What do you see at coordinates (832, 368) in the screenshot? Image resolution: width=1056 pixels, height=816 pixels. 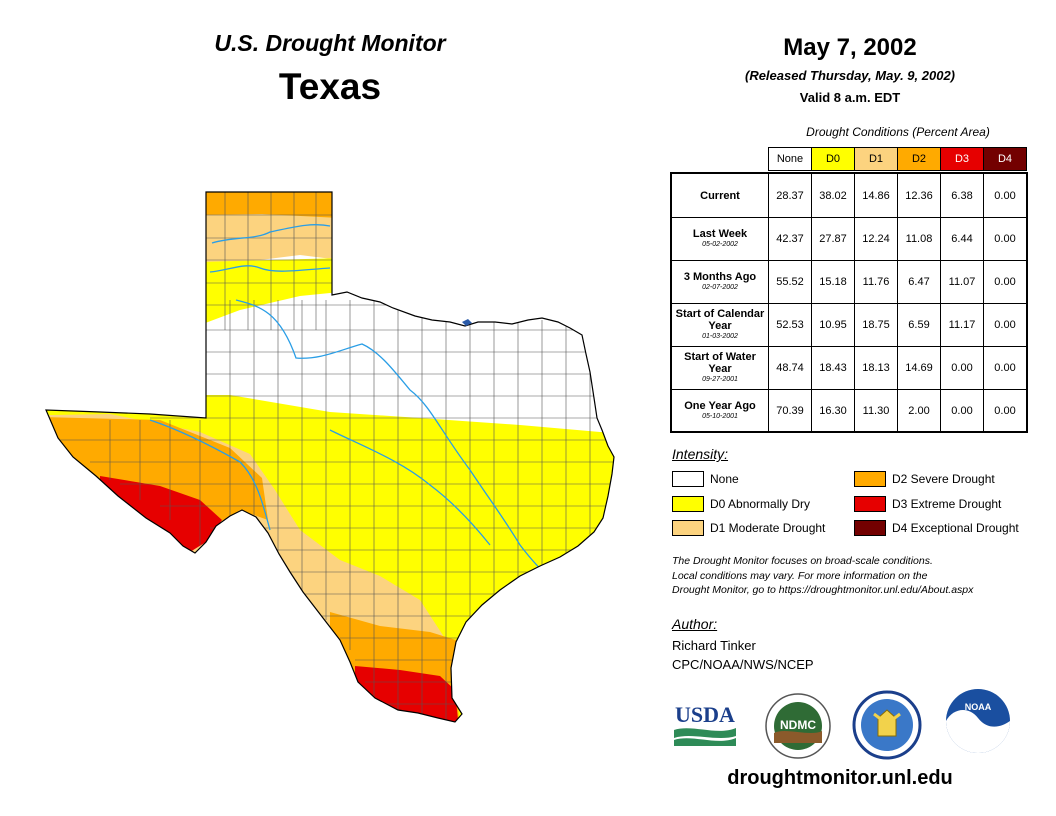 I see `cell-d0: 18.43` at bounding box center [832, 368].